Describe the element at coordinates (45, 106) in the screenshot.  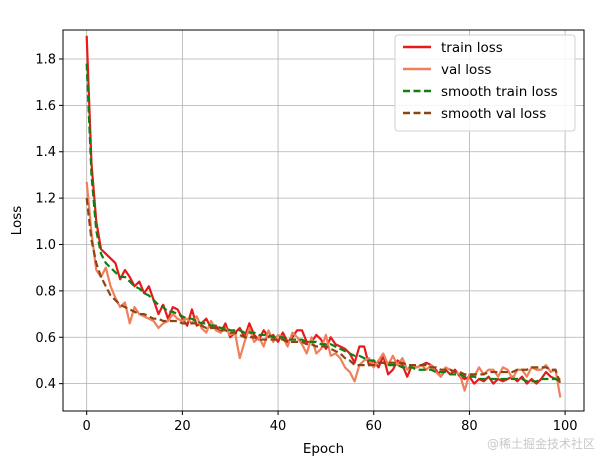
I see `y-tick-label: 1.6` at that location.